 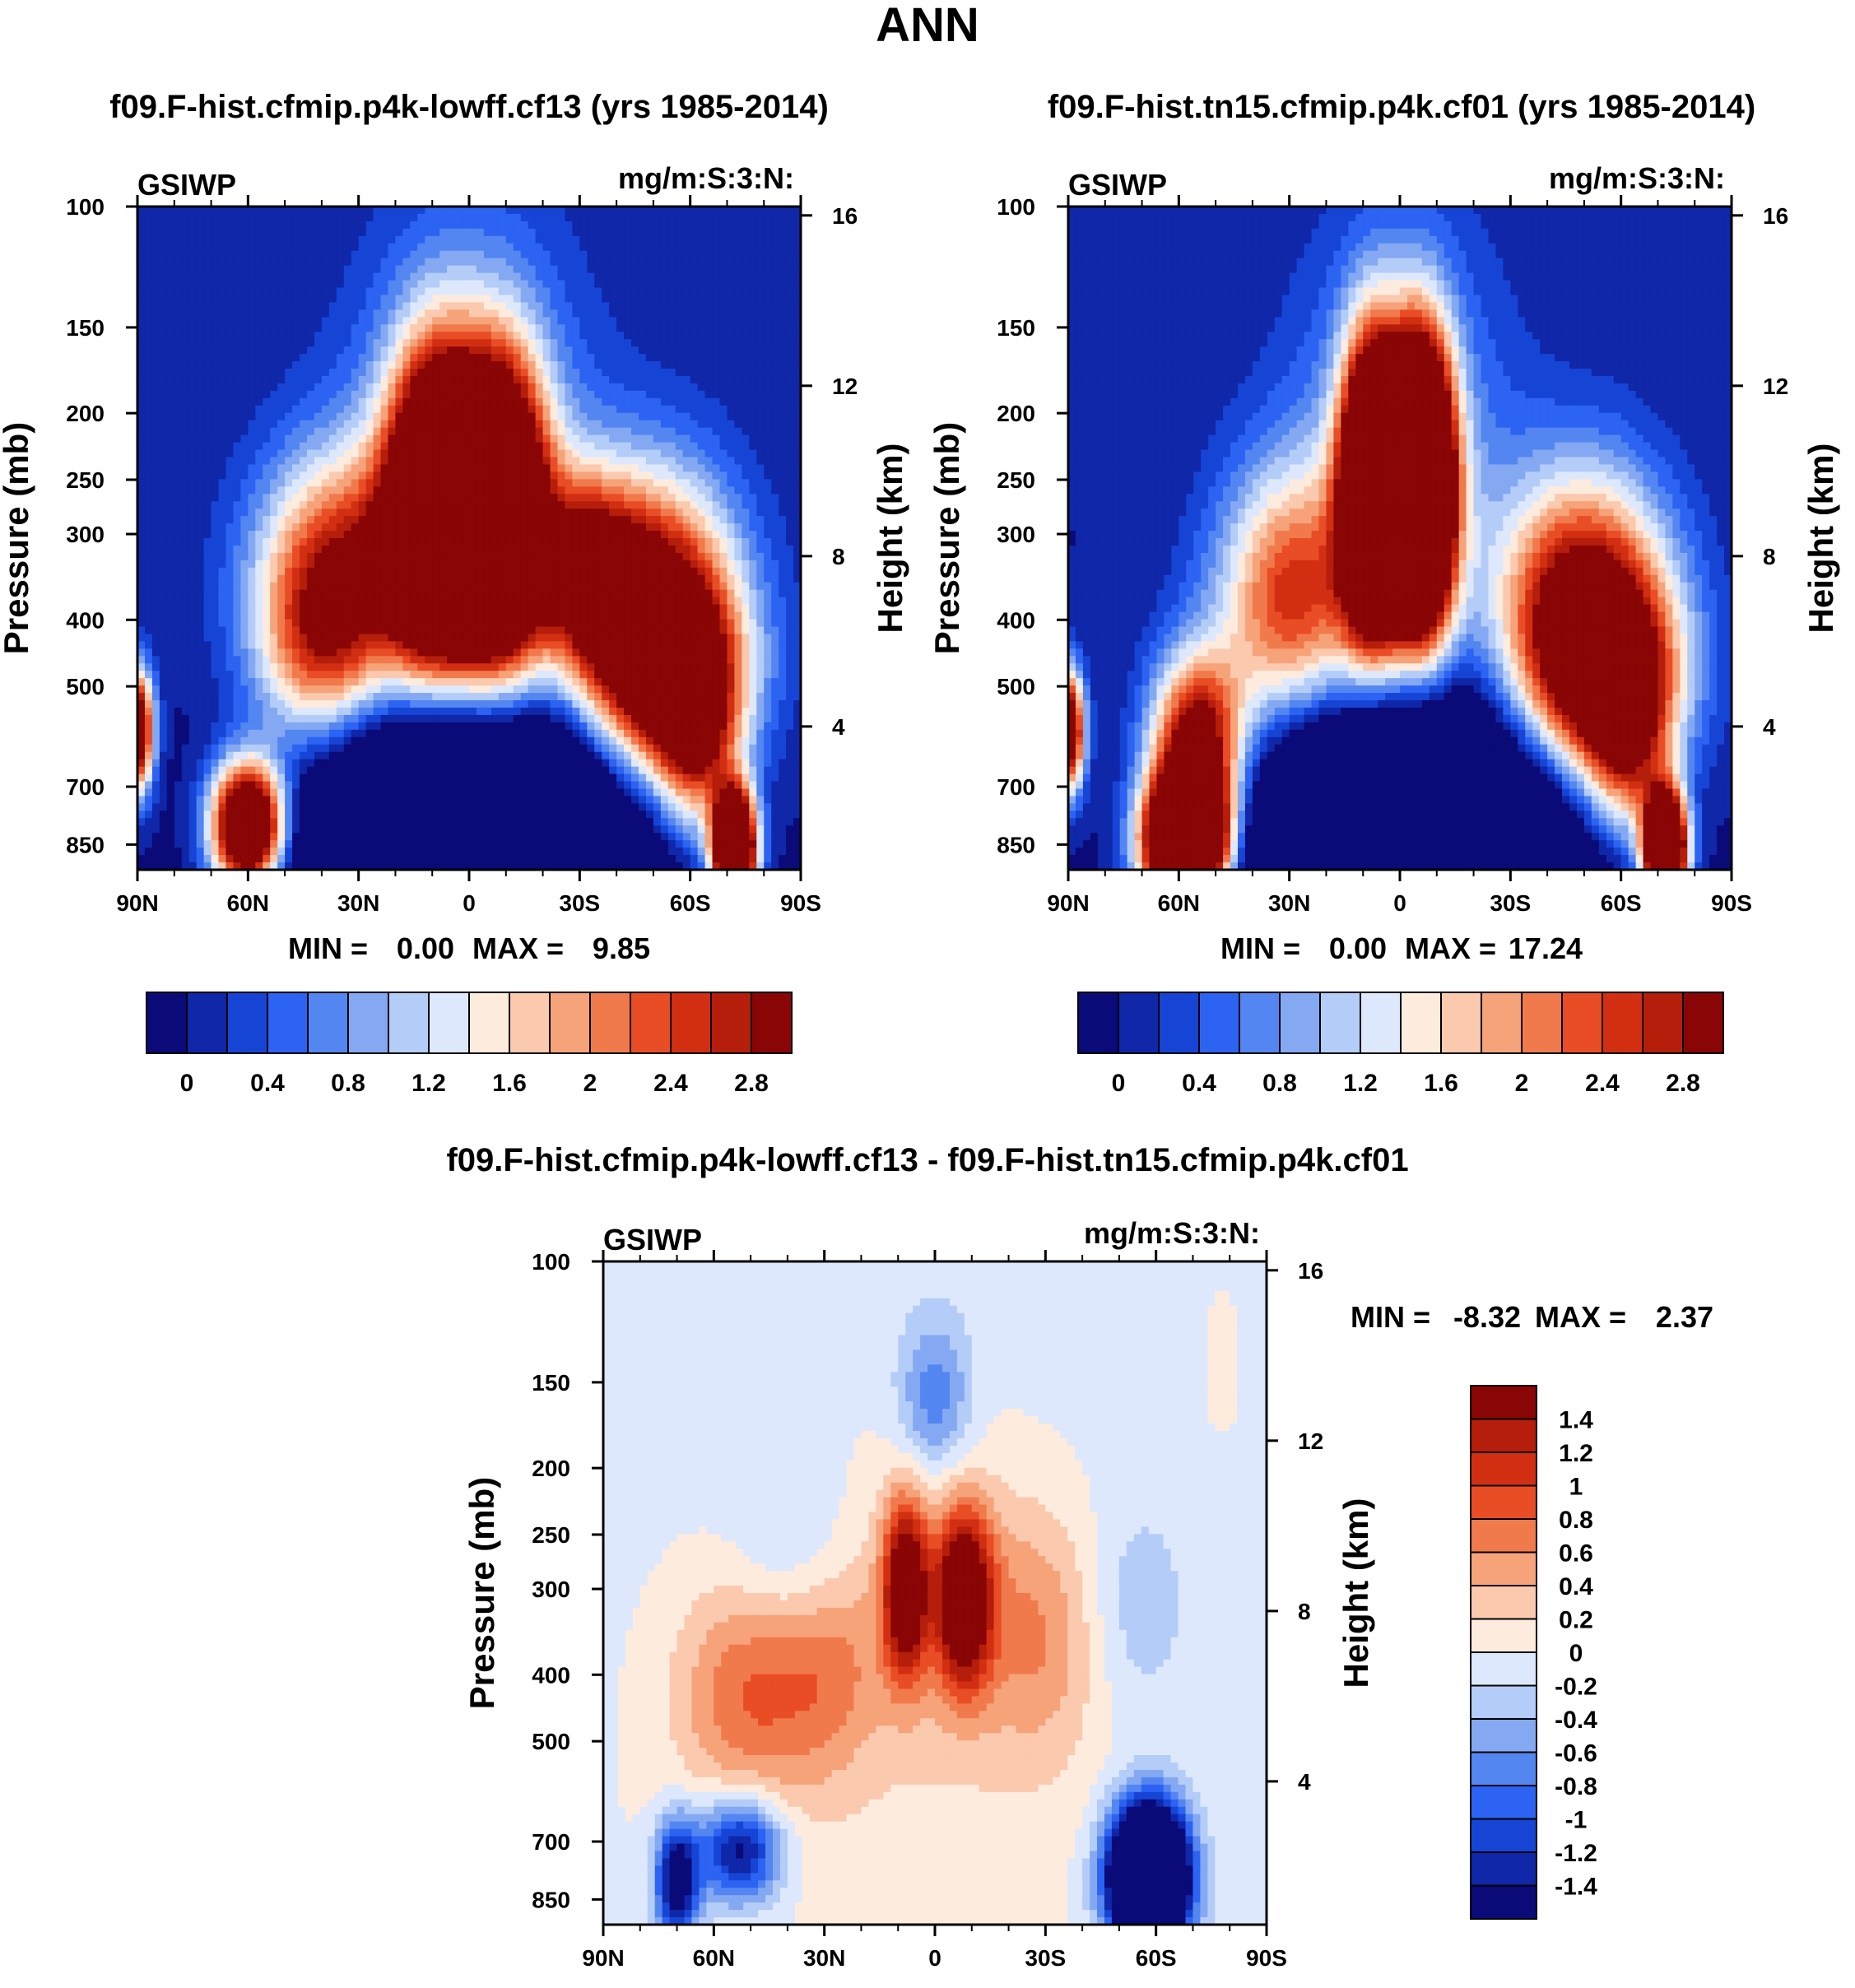 I want to click on colorbar-label: 1, so click(x=1576, y=1487).